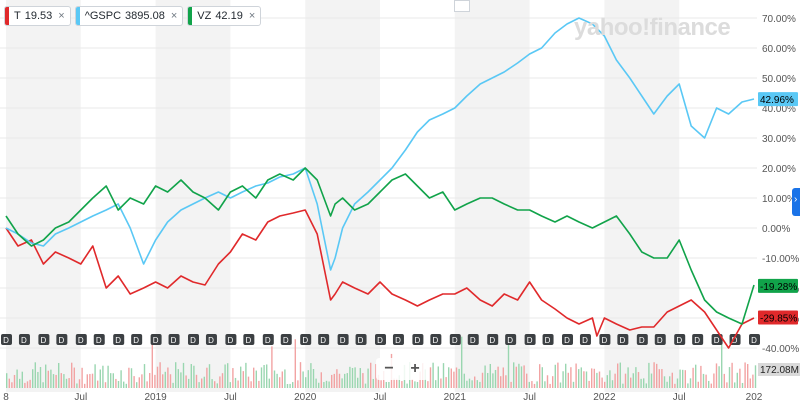 This screenshot has height=406, width=800. I want to click on legend-chip-gspc: ^GSPC 3895.08 ×, so click(129, 16).